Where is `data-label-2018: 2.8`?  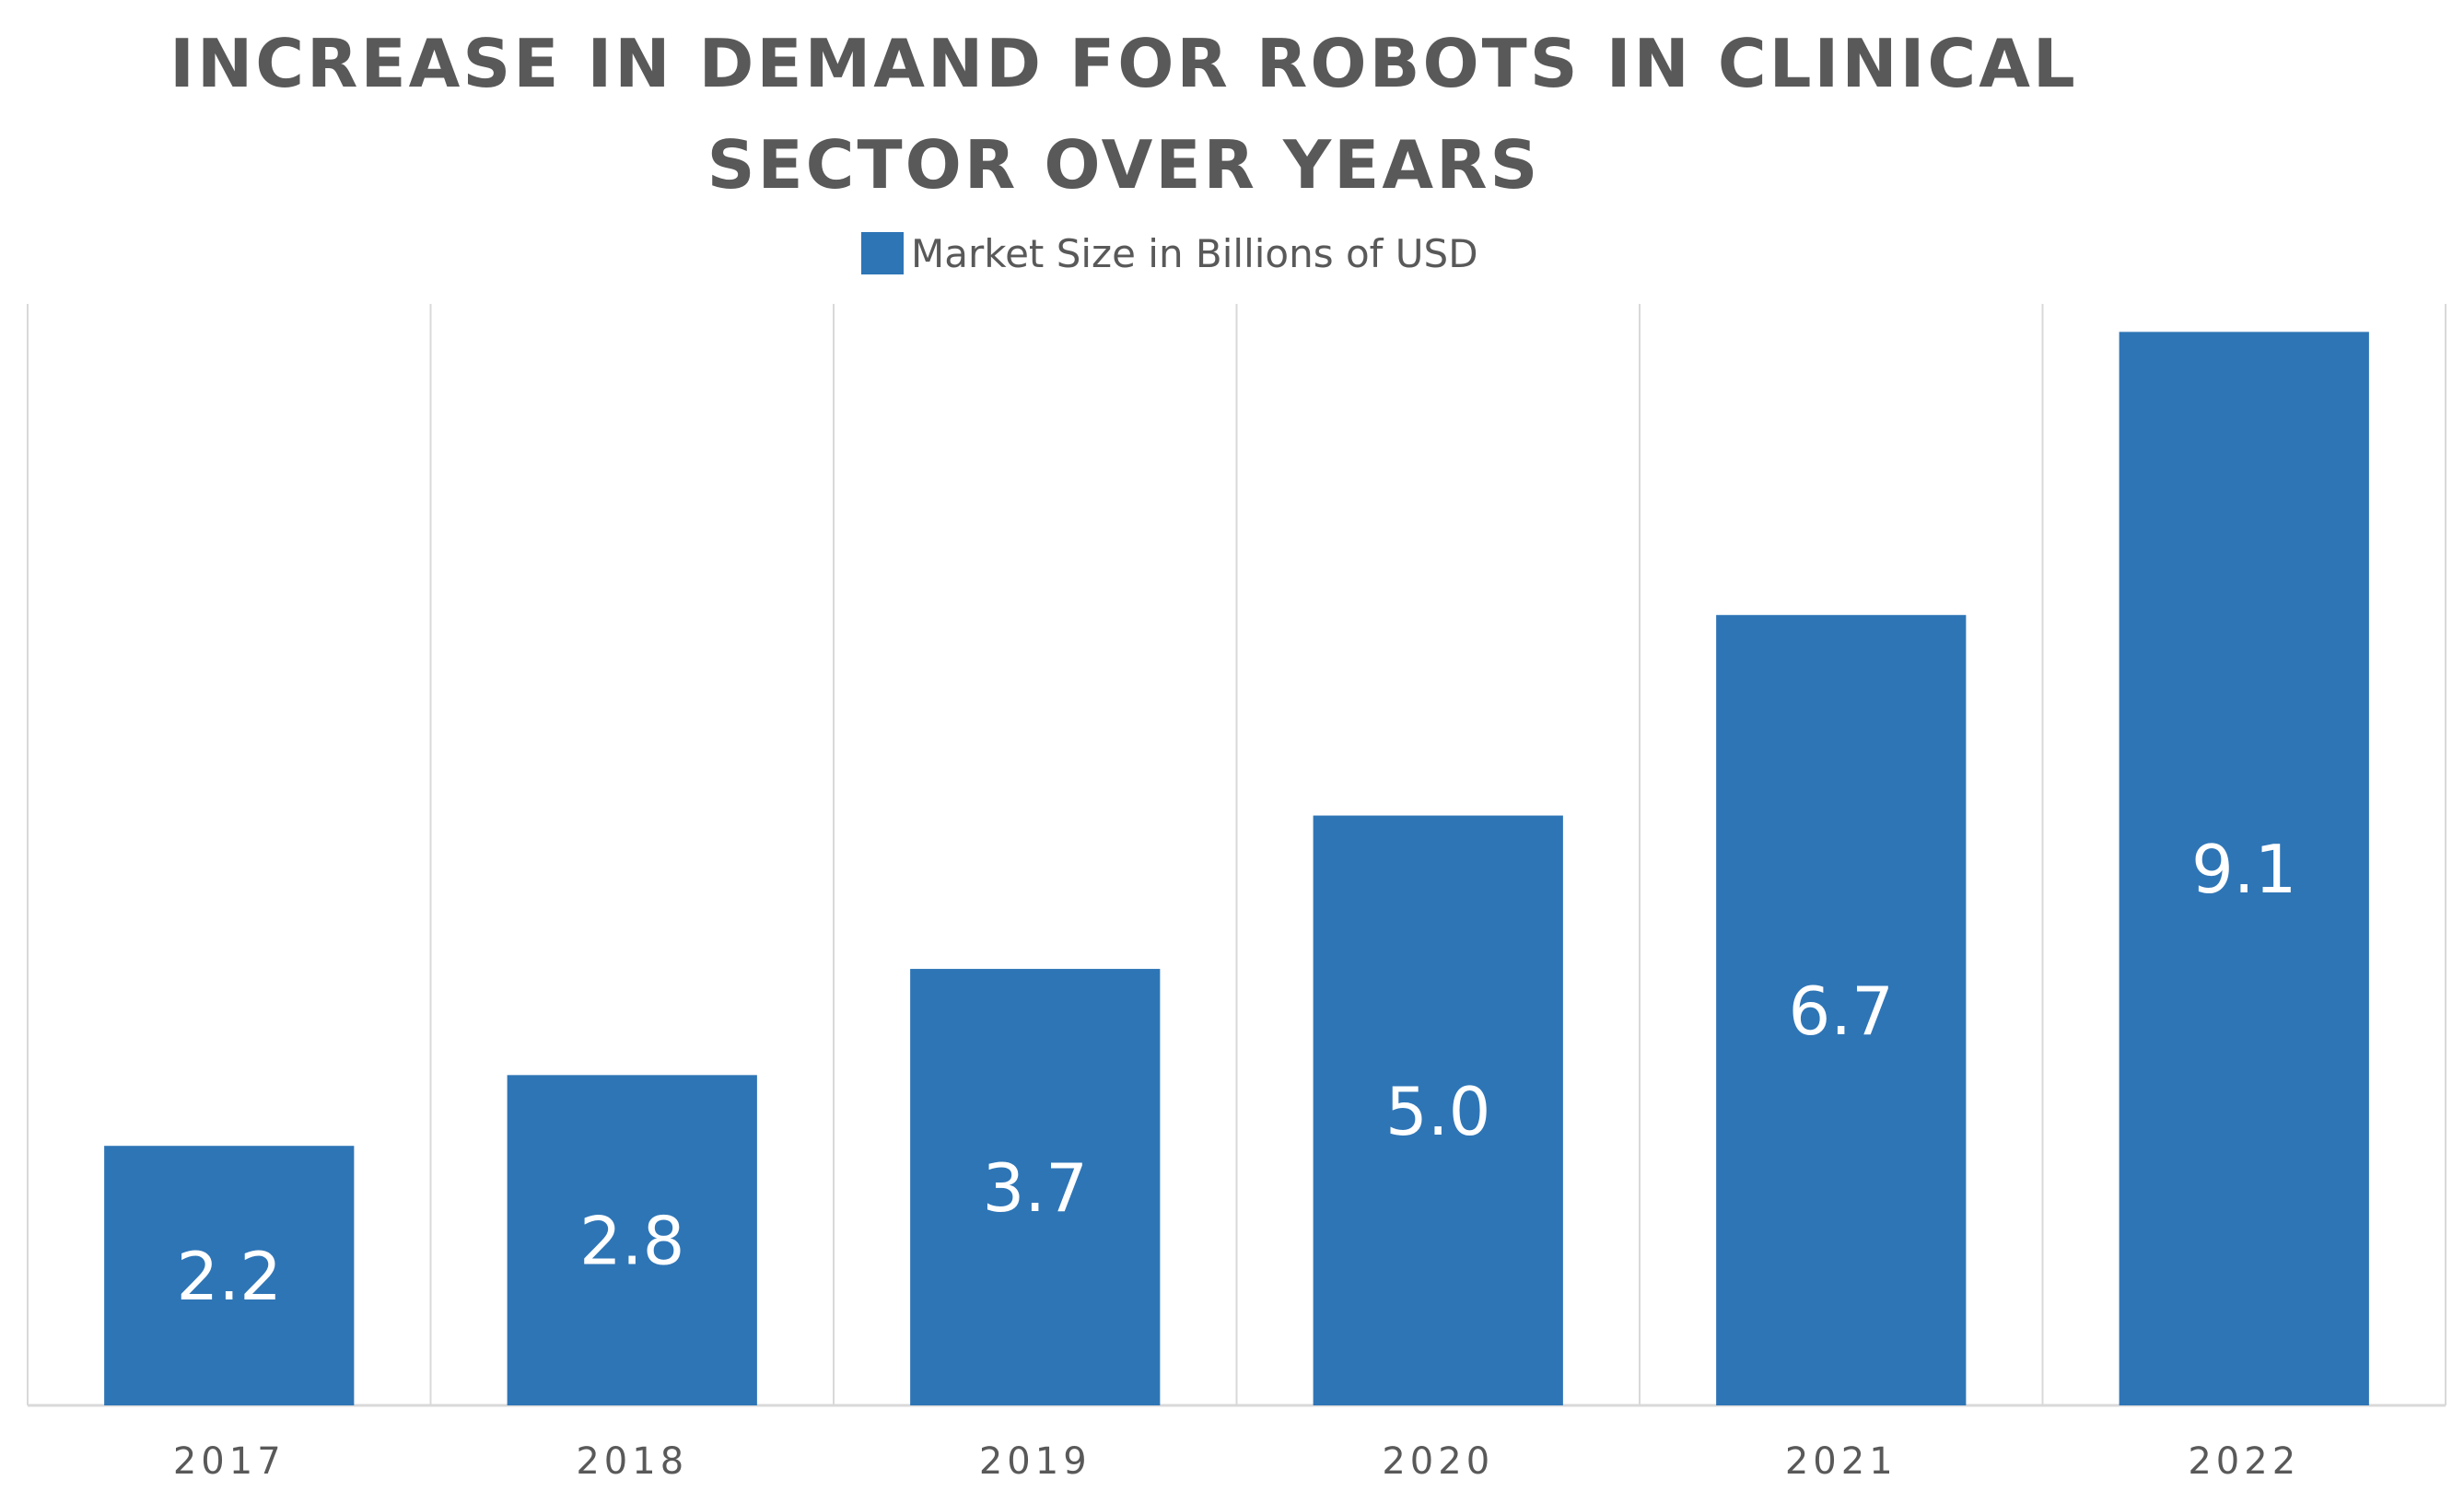 data-label-2018: 2.8 is located at coordinates (632, 1241).